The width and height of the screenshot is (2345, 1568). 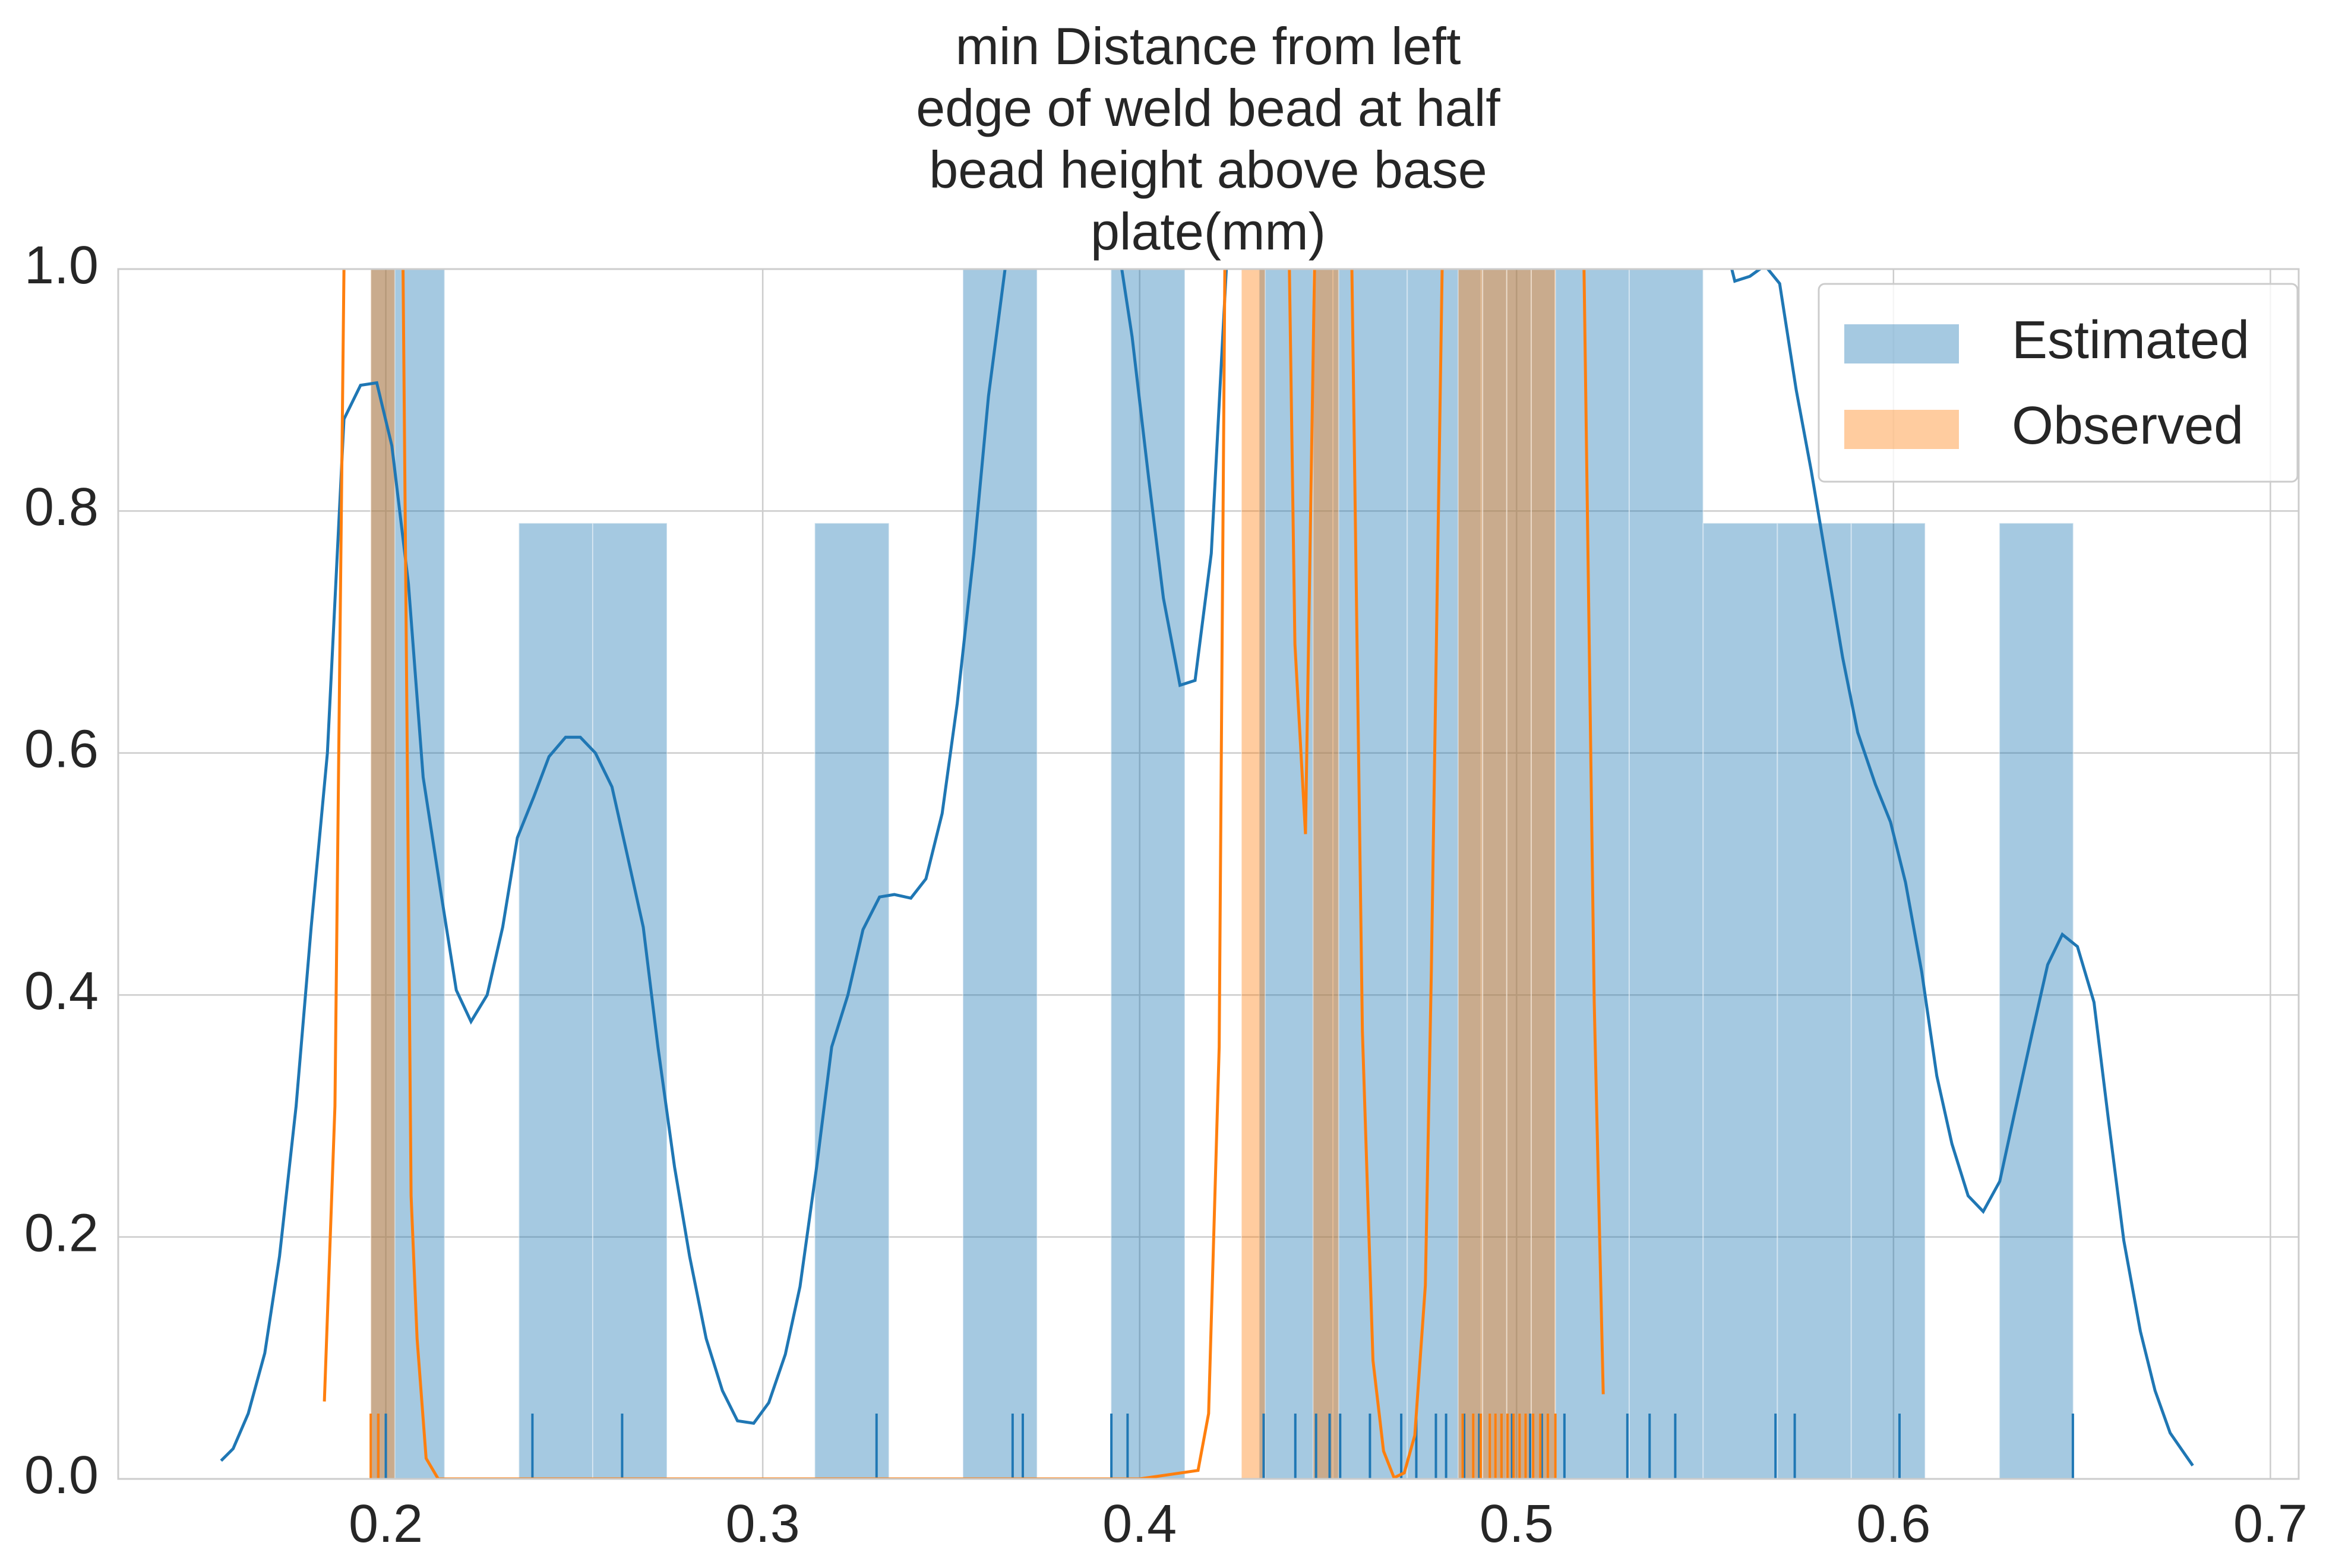 I want to click on y-tick-label: 1.0, so click(x=62, y=265).